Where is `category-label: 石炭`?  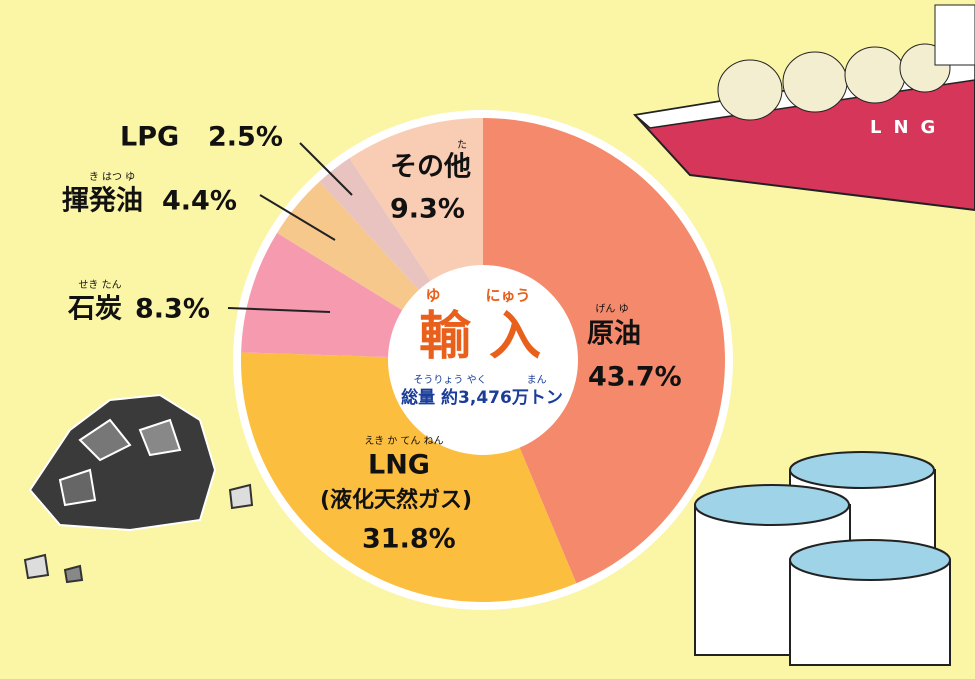
category-label: 石炭 is located at coordinates (94, 309).